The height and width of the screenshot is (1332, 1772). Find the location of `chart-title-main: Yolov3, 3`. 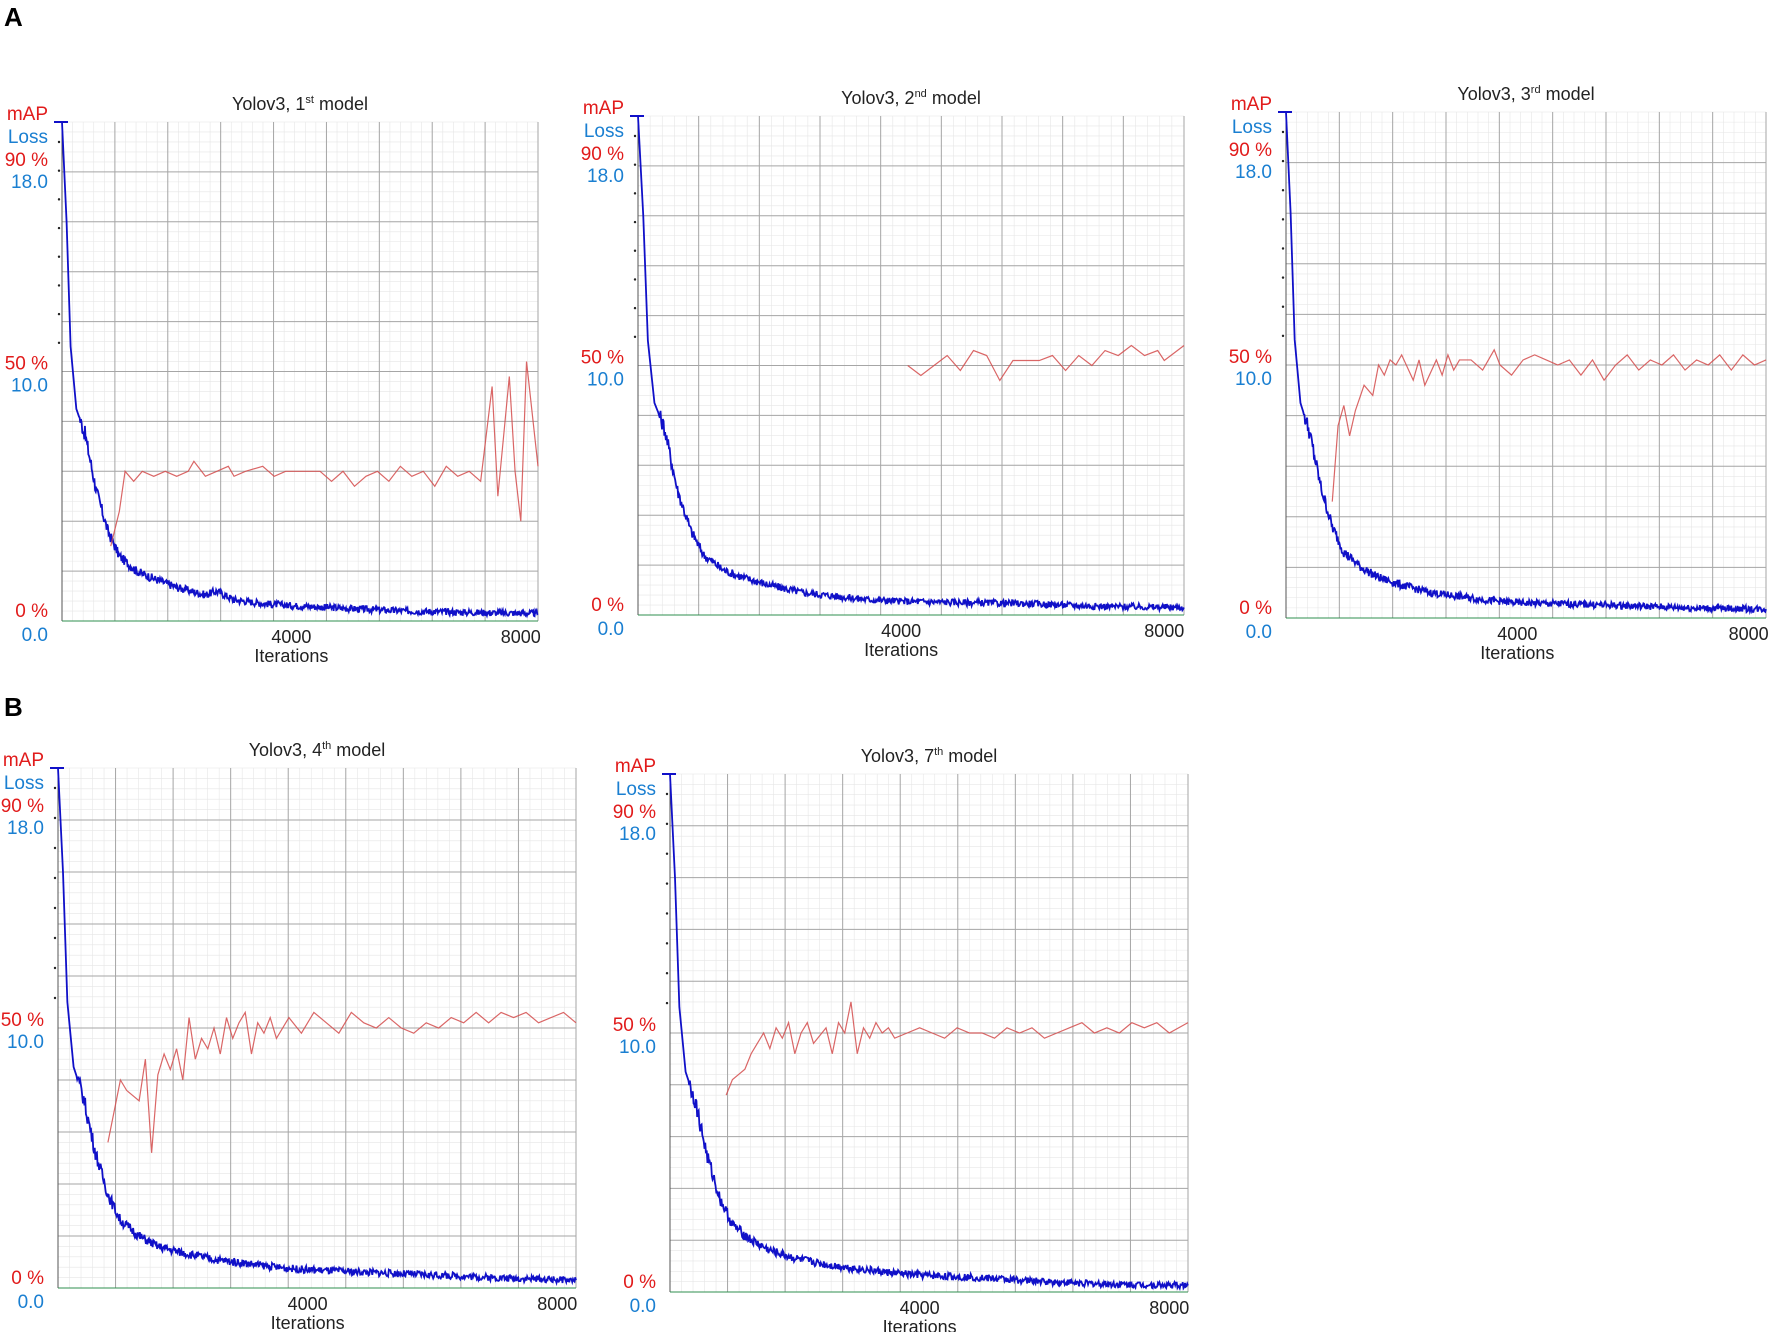

chart-title-main: Yolov3, 3 is located at coordinates (1493, 94).